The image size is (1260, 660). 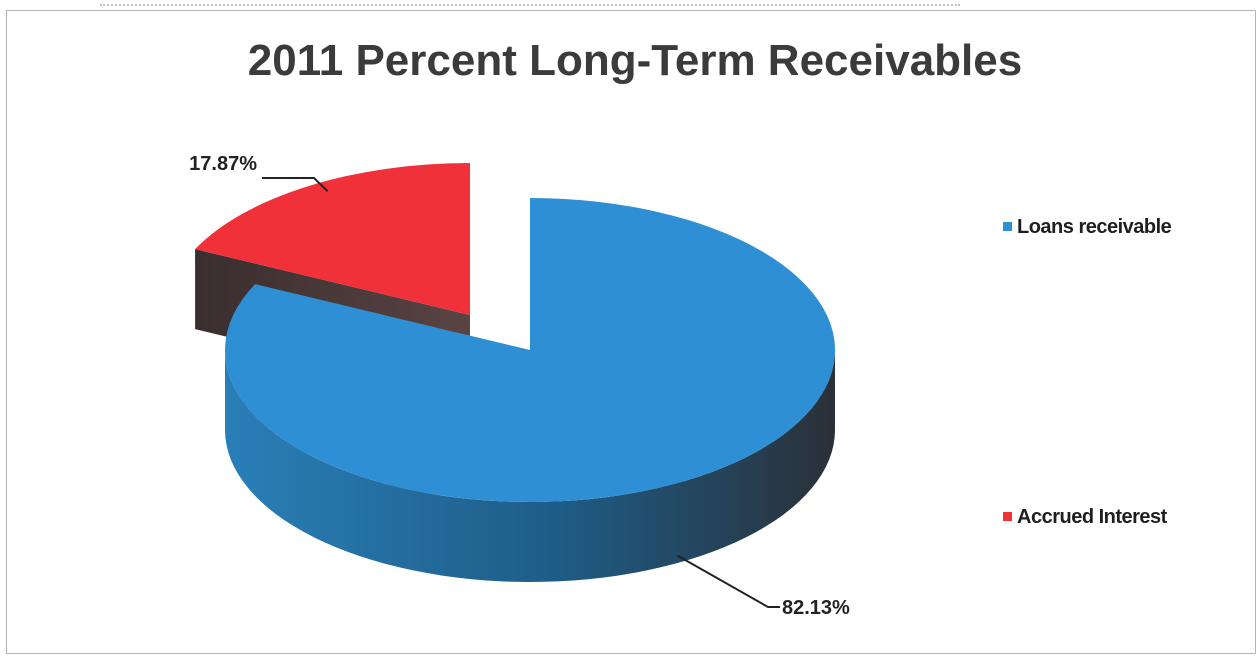 I want to click on leader-line-loans-receivable, so click(x=728, y=581).